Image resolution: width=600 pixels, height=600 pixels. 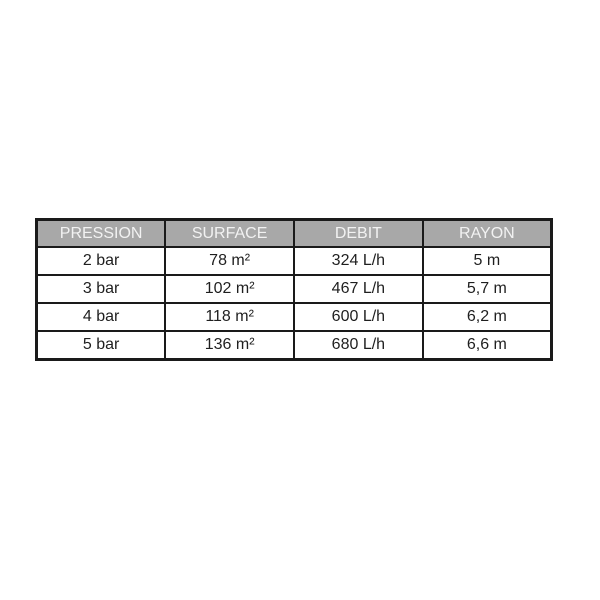 I want to click on table-cell: 467 L/h, so click(x=358, y=289).